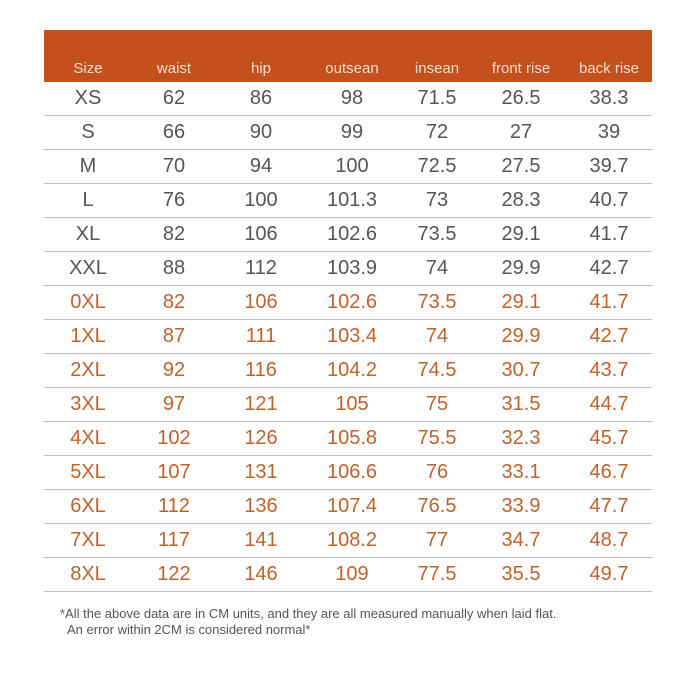  What do you see at coordinates (261, 268) in the screenshot?
I see `measurement-cell: 112` at bounding box center [261, 268].